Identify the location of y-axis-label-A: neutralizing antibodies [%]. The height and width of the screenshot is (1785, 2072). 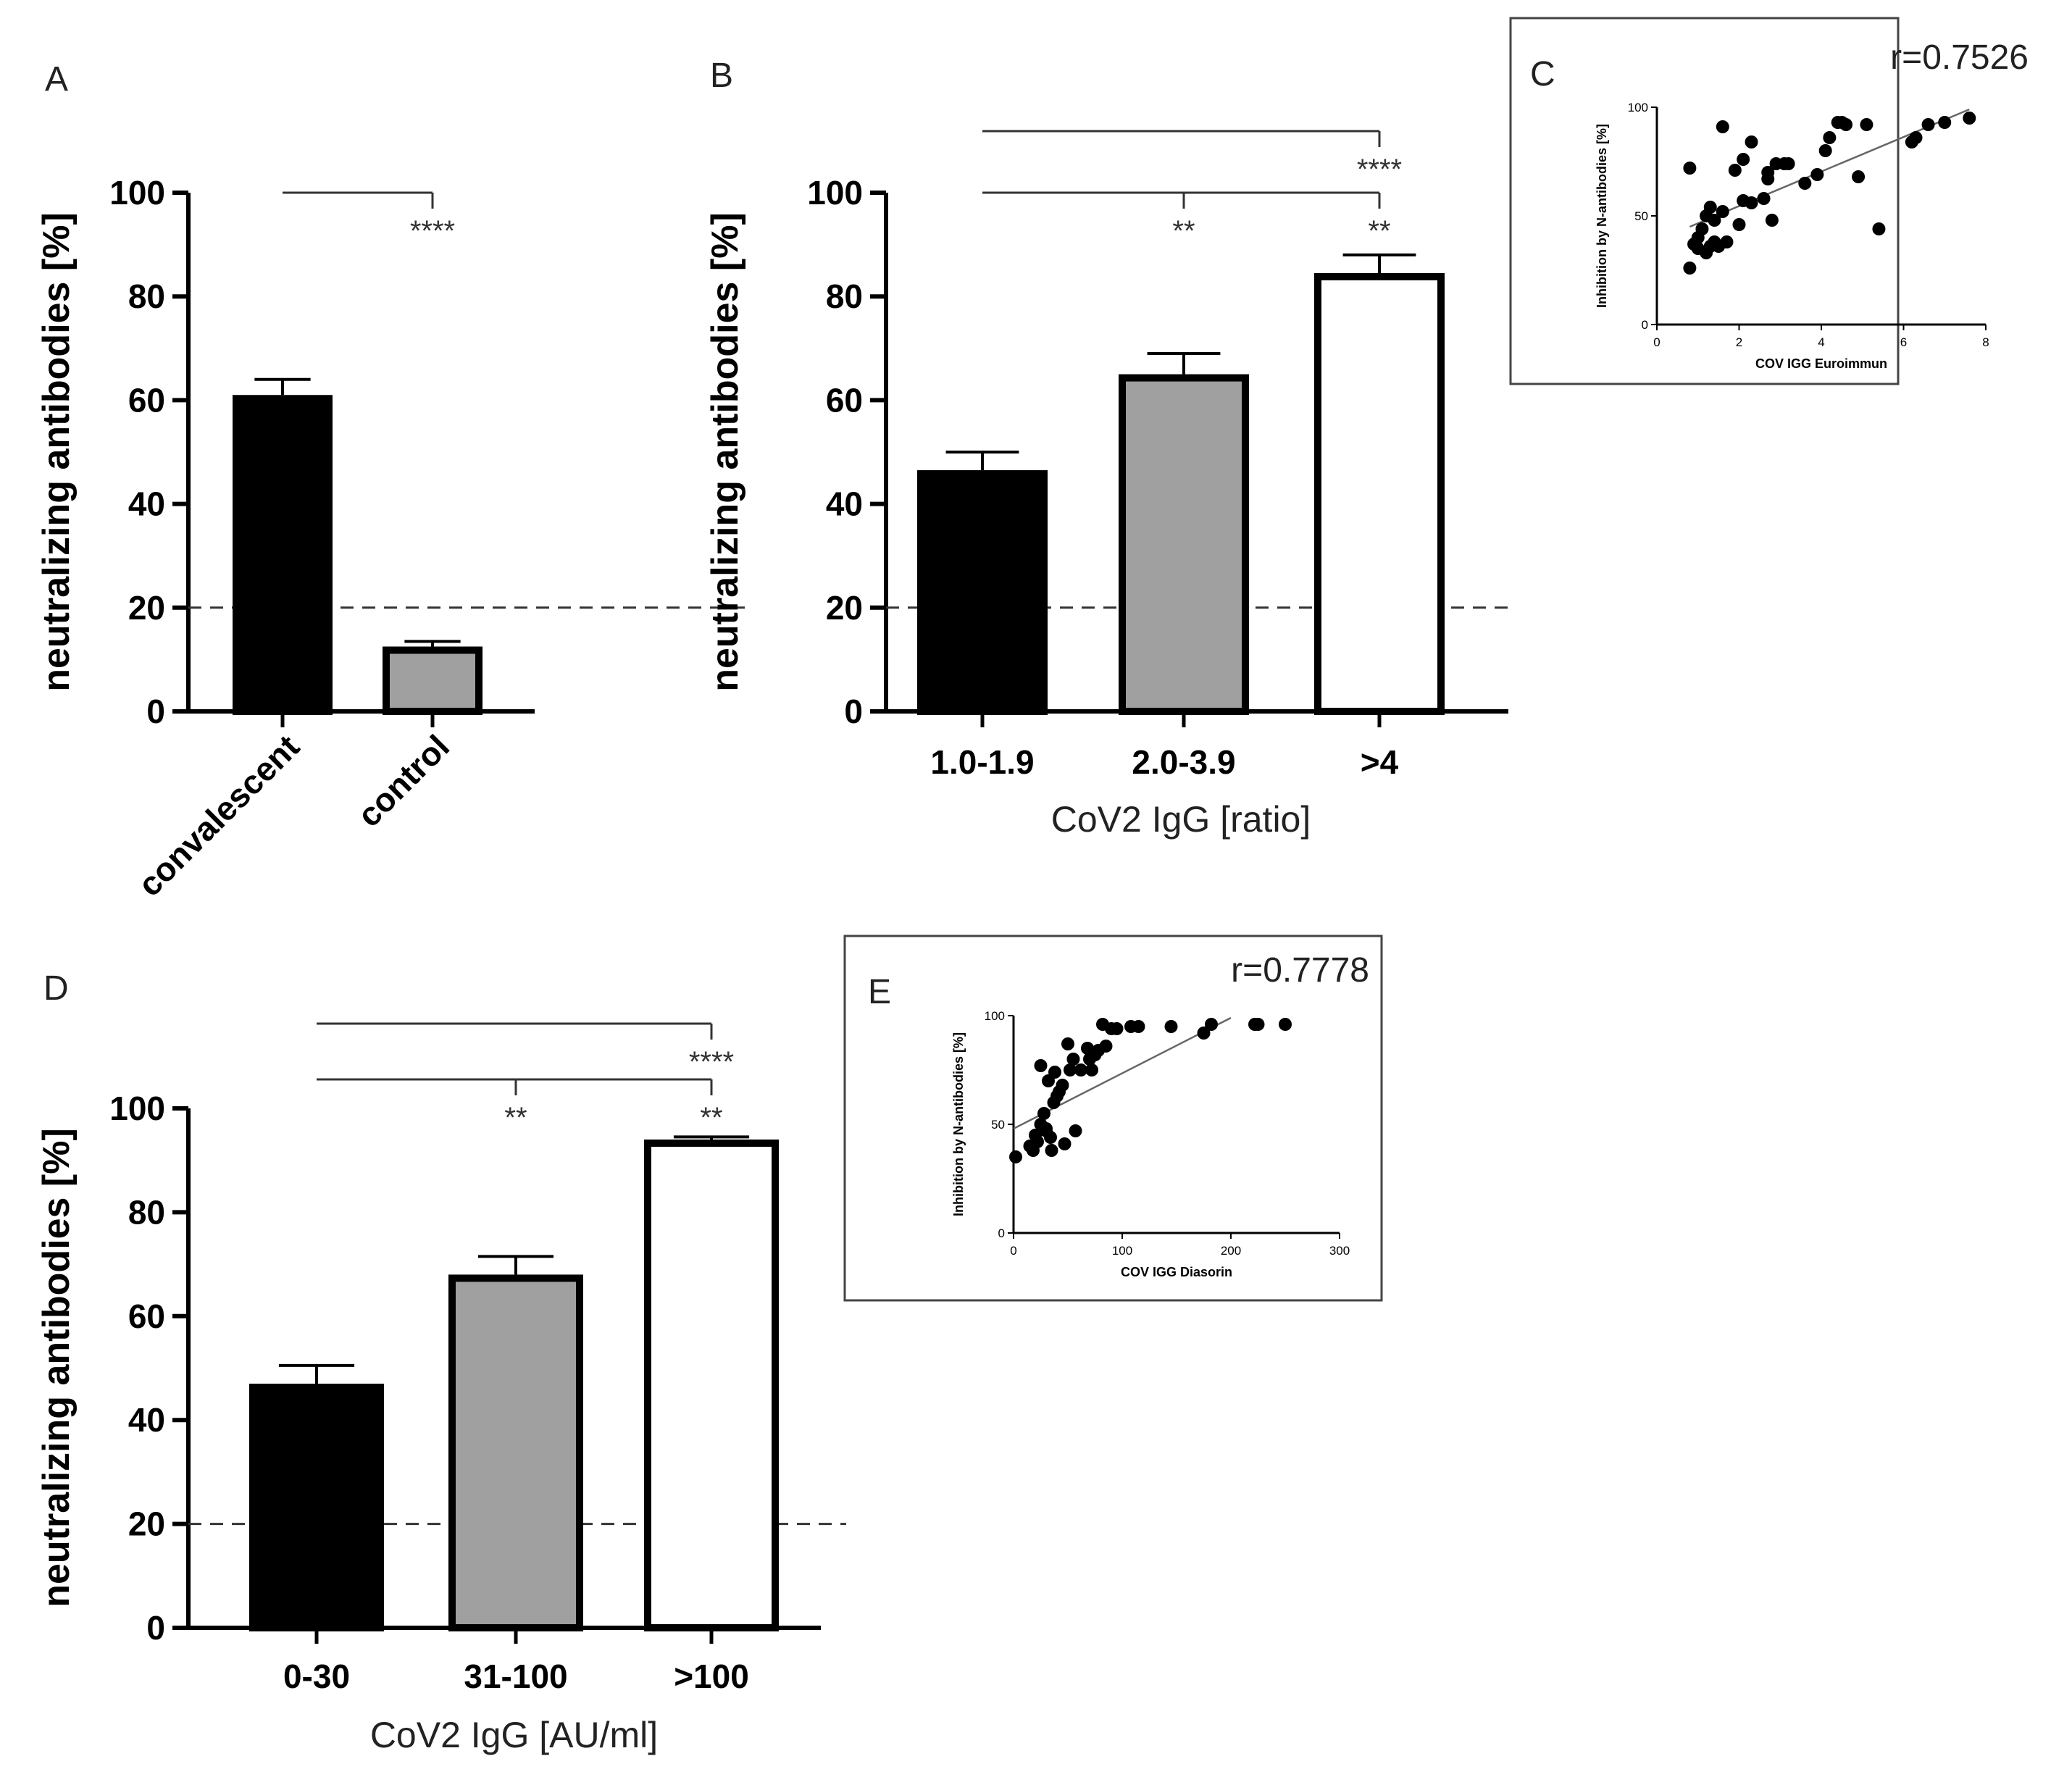
(56, 452).